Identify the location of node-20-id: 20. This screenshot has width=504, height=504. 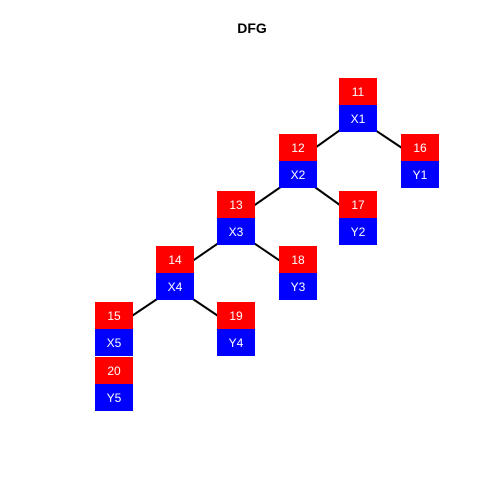
(114, 370).